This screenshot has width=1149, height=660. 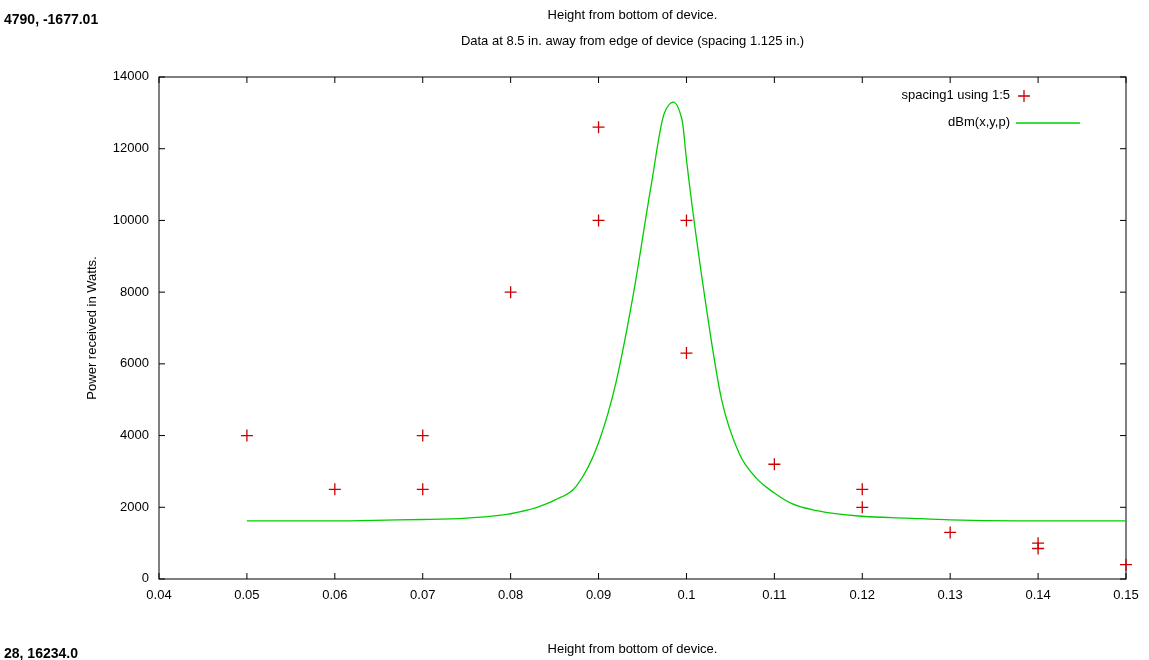 I want to click on x-tick-label: 0.08, so click(x=510, y=594).